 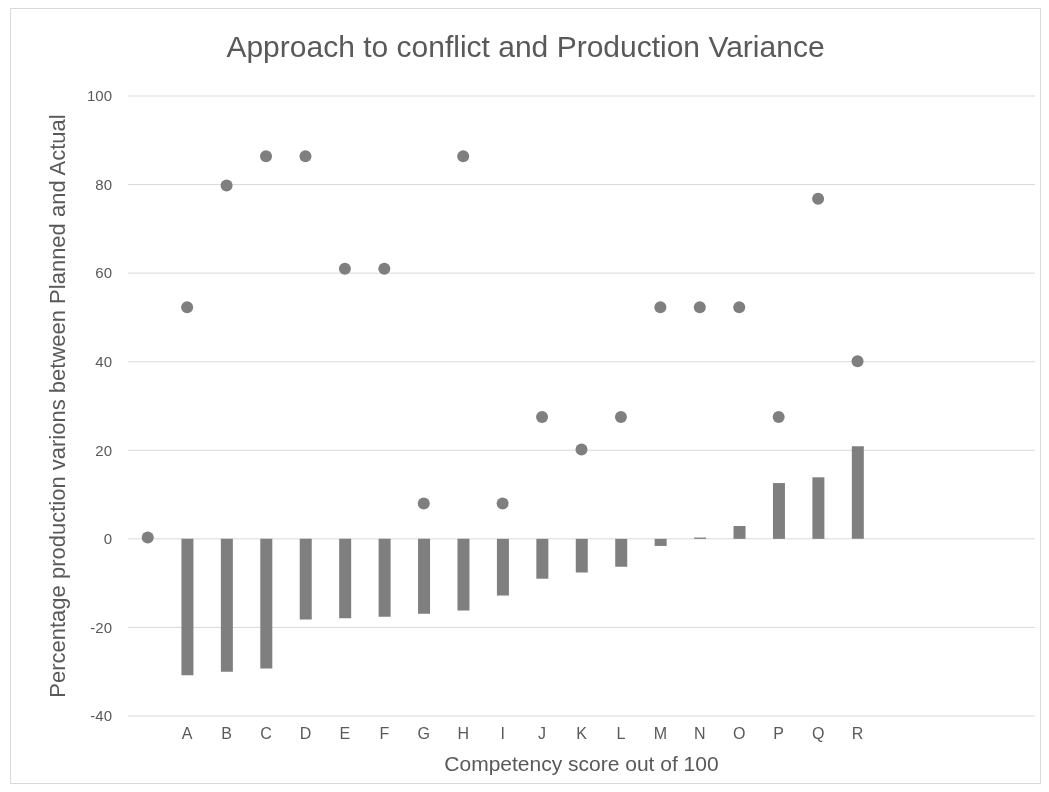 What do you see at coordinates (226, 734) in the screenshot?
I see `x-tick-label: B` at bounding box center [226, 734].